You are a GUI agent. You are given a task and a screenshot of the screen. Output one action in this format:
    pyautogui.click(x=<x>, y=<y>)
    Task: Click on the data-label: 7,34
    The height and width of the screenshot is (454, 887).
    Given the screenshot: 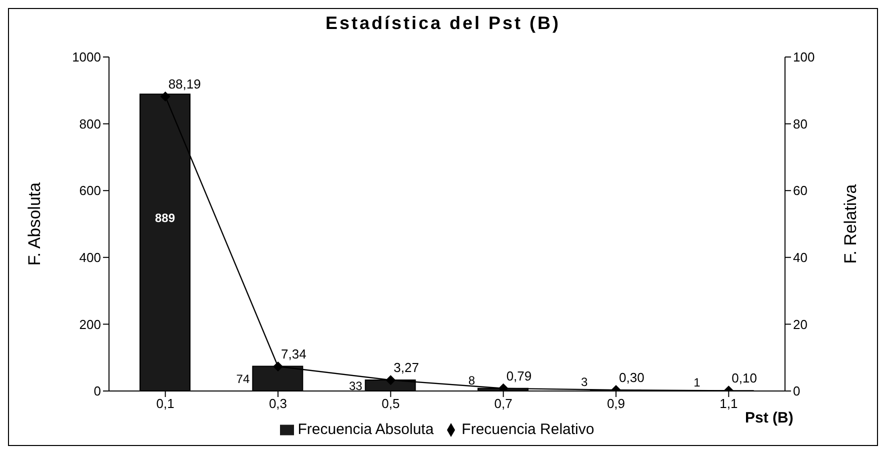 What is the action you would take?
    pyautogui.click(x=293, y=354)
    